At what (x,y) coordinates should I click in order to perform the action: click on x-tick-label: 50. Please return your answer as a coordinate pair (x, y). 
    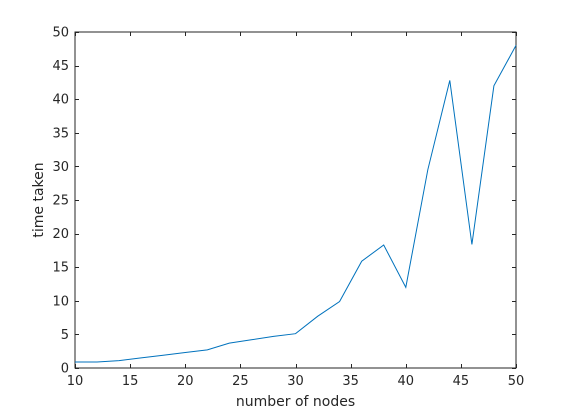
    Looking at the image, I should click on (516, 381).